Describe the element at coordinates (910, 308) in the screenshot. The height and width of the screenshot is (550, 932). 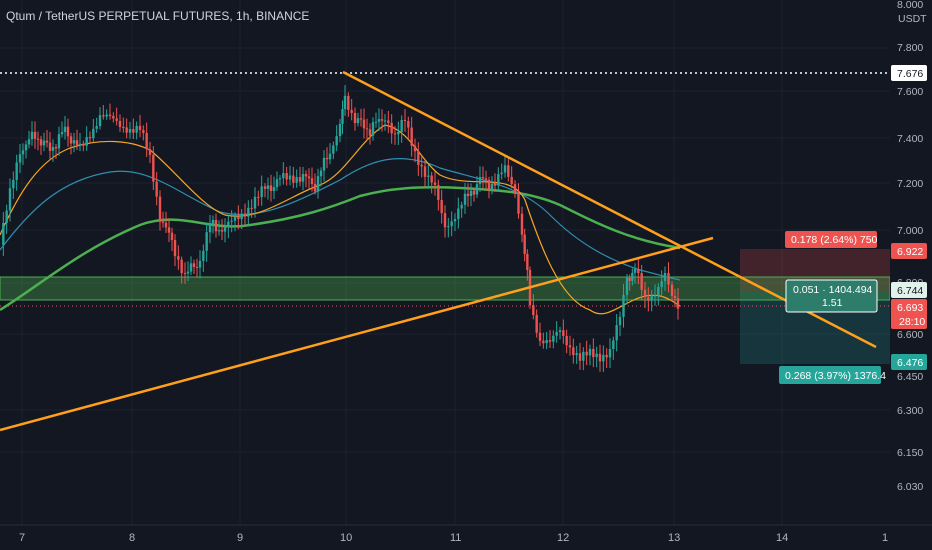
I see `svg-text: 6.693` at that location.